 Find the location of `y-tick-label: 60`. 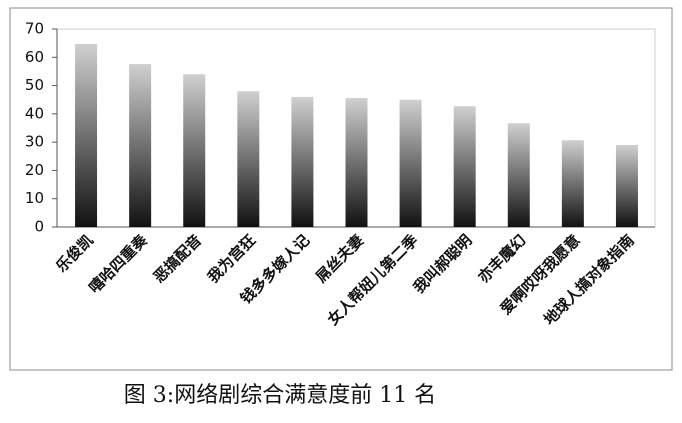

y-tick-label: 60 is located at coordinates (34, 57).